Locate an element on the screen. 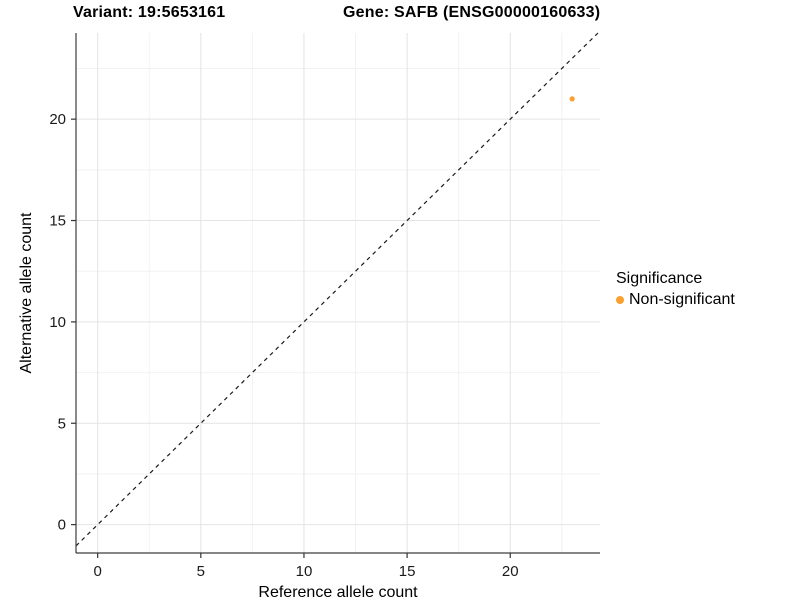 This screenshot has height=602, width=800. x-tick-label: 10 is located at coordinates (304, 571).